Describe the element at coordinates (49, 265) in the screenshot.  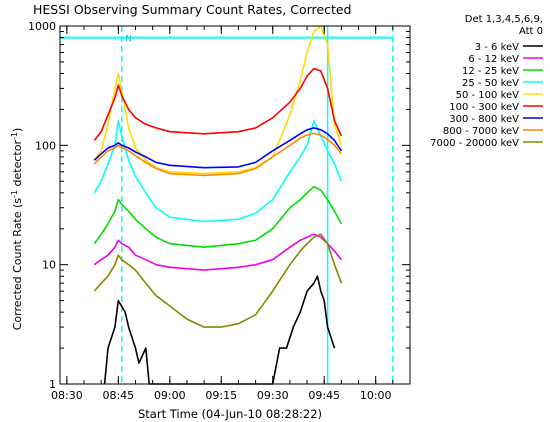
I see `y-tick-label: 10` at that location.